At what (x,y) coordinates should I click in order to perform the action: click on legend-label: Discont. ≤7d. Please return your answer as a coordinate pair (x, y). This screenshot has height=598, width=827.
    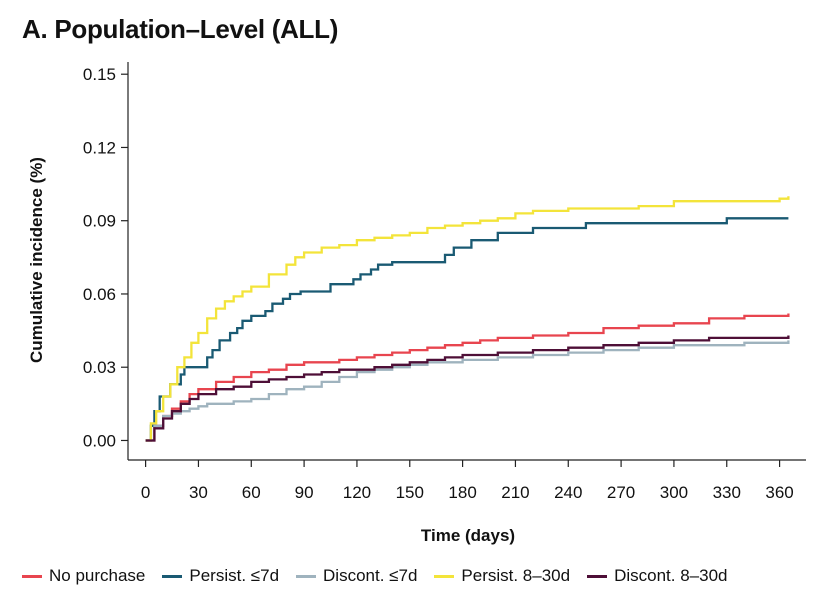
    Looking at the image, I should click on (370, 575).